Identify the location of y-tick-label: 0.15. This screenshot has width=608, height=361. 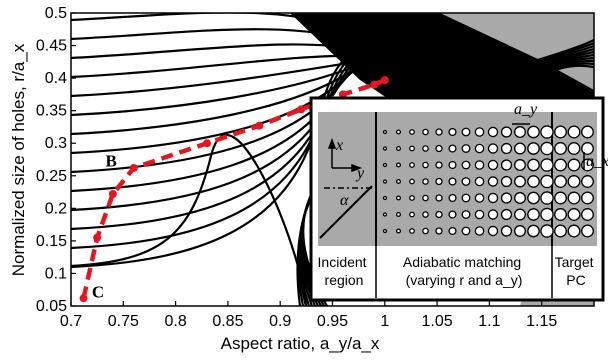
(51, 241).